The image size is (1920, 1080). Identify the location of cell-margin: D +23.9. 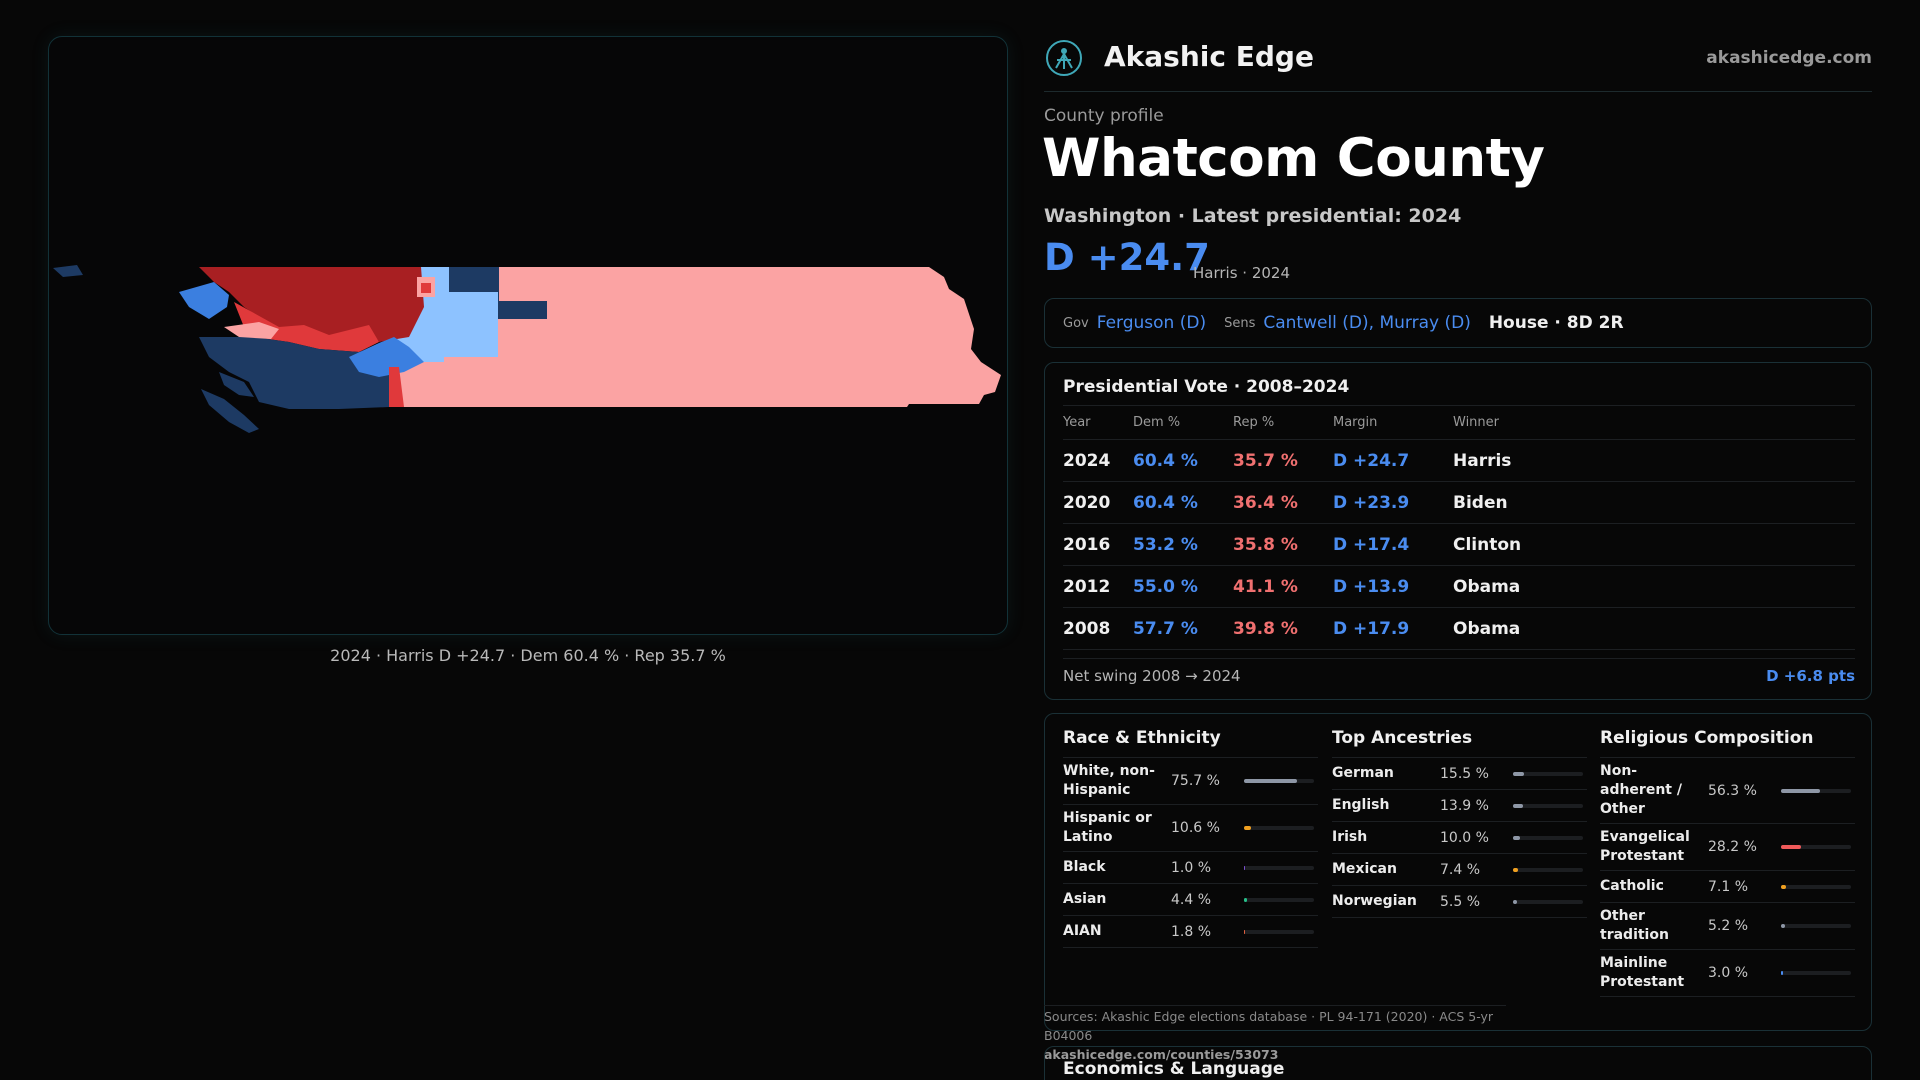
(1393, 502).